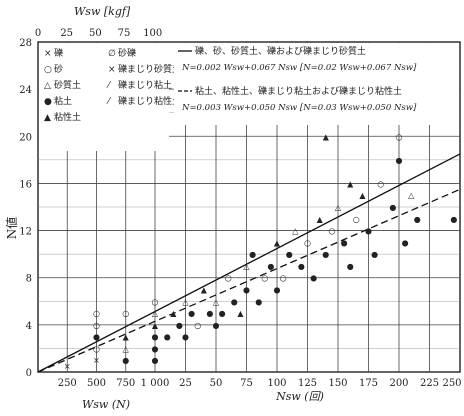 The width and height of the screenshot is (464, 416). What do you see at coordinates (299, 396) in the screenshot?
I see `x-nsw-axis-label: Nsw (回)` at bounding box center [299, 396].